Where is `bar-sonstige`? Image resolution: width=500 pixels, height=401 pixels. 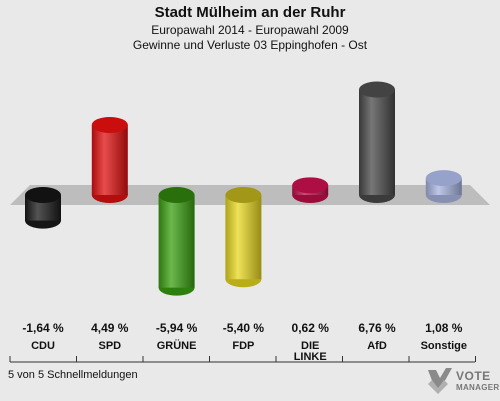
bar-sonstige is located at coordinates (443, 186).